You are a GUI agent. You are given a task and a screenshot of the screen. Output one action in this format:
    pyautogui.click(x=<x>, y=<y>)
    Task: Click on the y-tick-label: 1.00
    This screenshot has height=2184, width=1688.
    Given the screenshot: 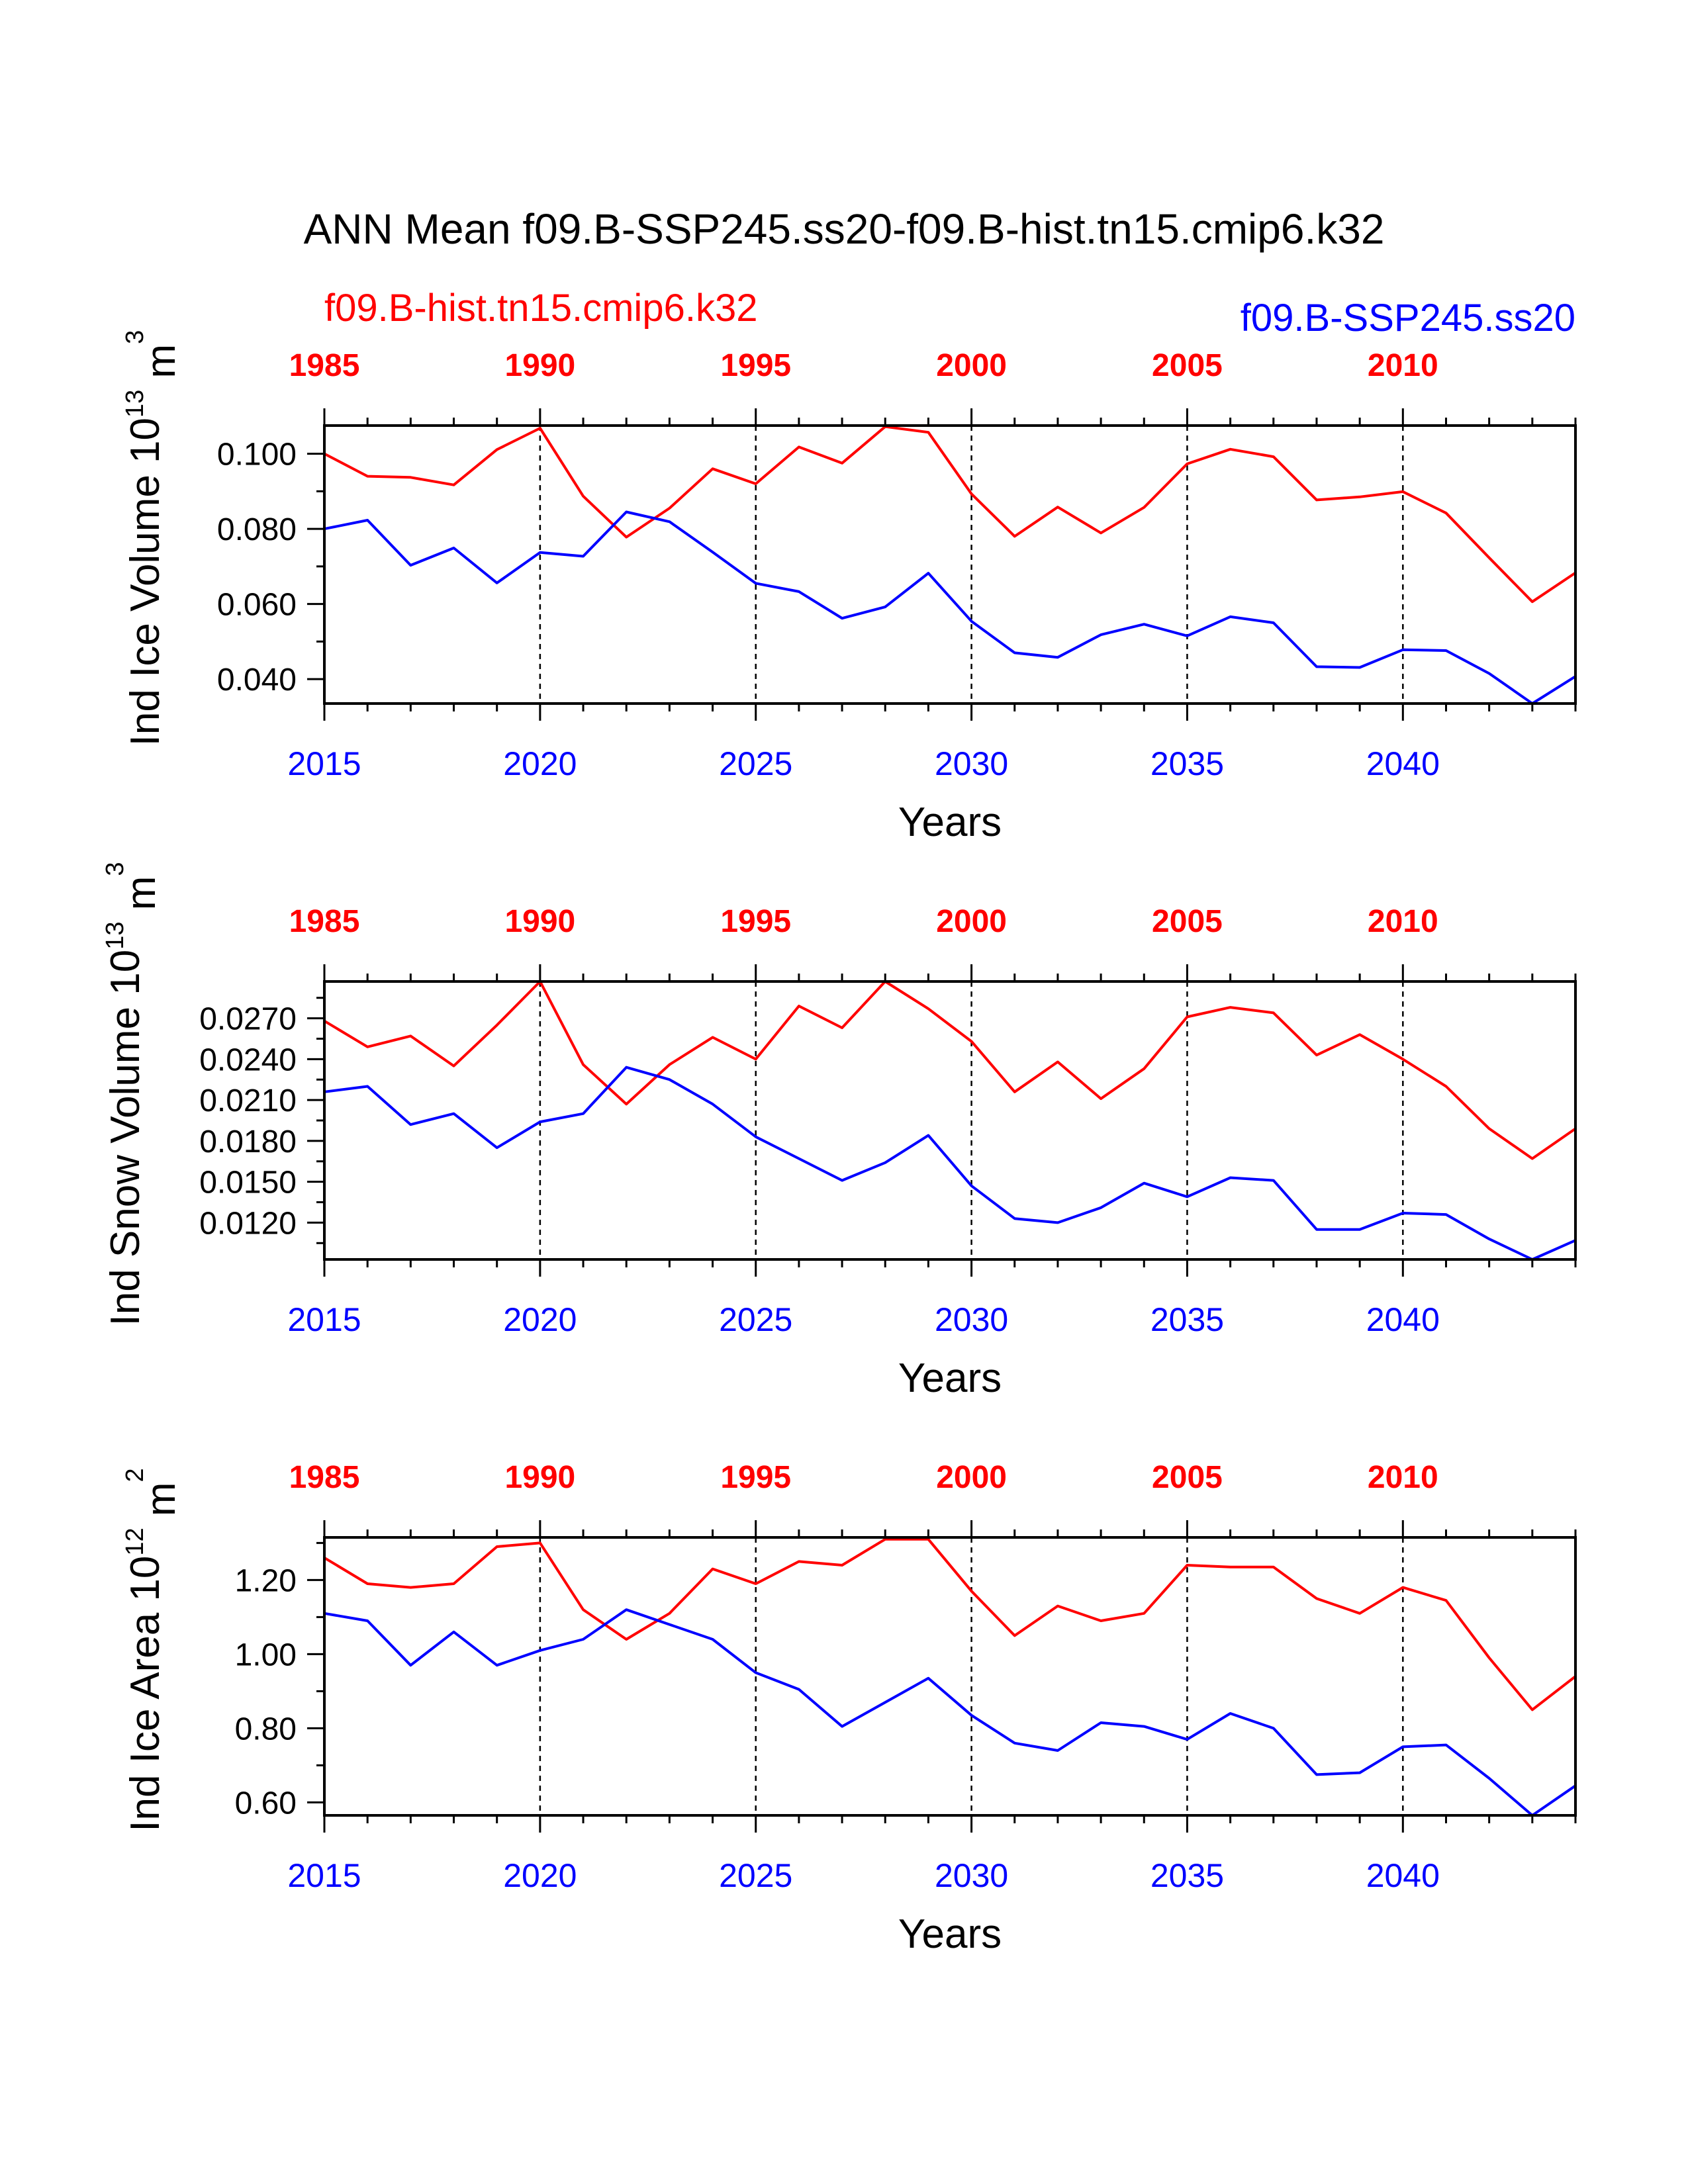 What is the action you would take?
    pyautogui.click(x=266, y=1655)
    